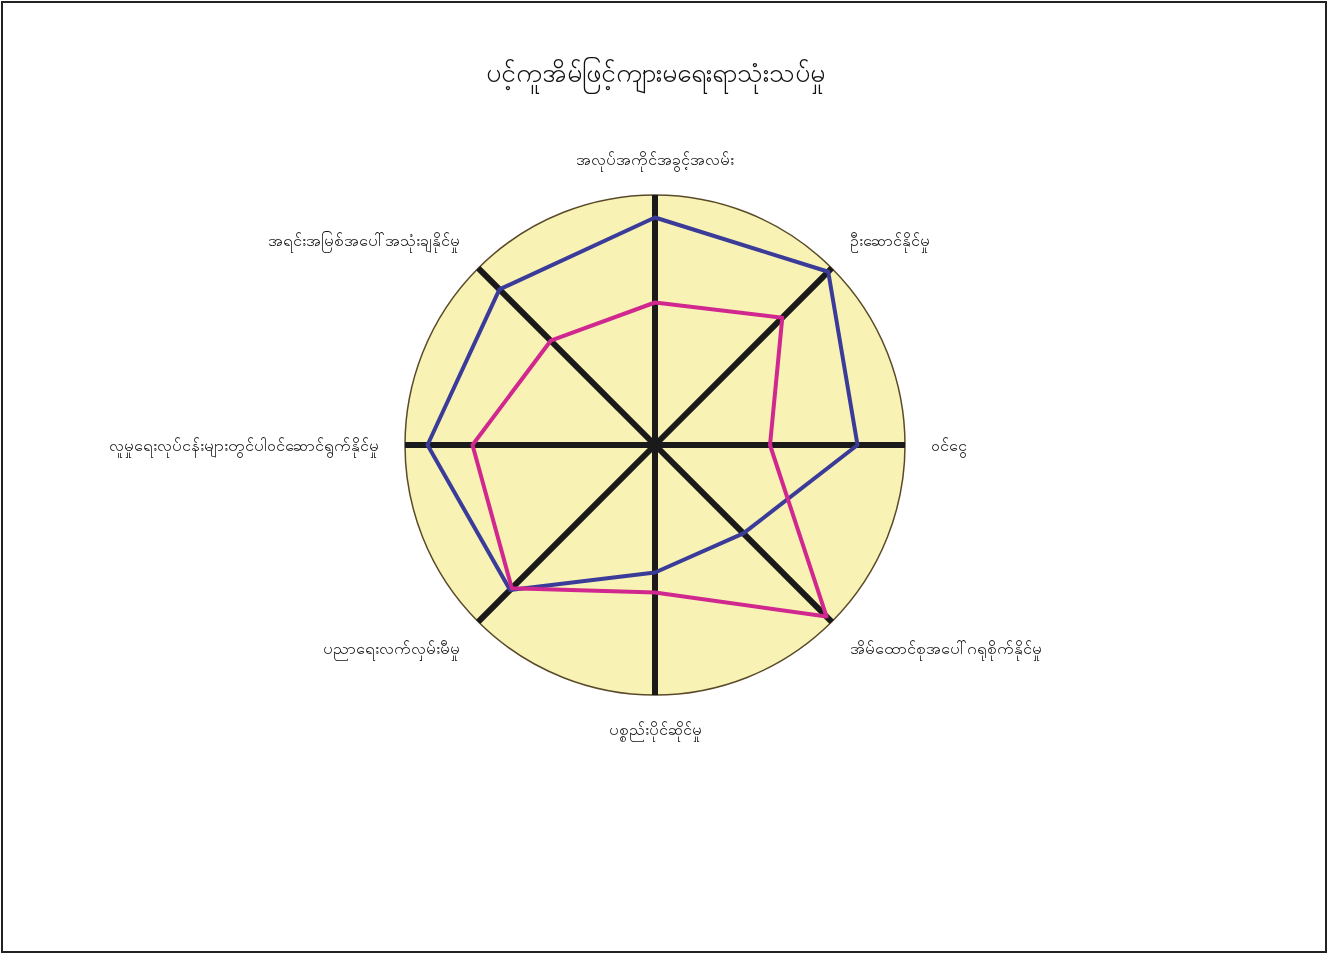 This screenshot has height=954, width=1328. Describe the element at coordinates (244, 447) in the screenshot. I see `spoke-label: လူမှုရေးလုပ်ငန်းများတွင်ပါဝင်ဆောင်ရွက်နိုင်မှု` at that location.